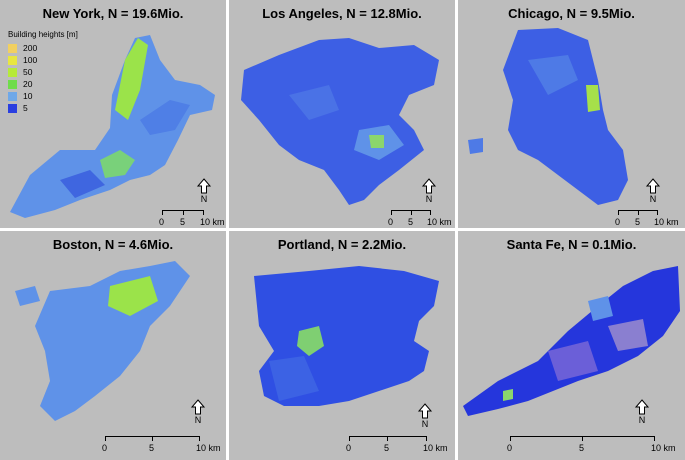 The image size is (685, 460). What do you see at coordinates (112, 126) in the screenshot?
I see `new-york-map-shape` at bounding box center [112, 126].